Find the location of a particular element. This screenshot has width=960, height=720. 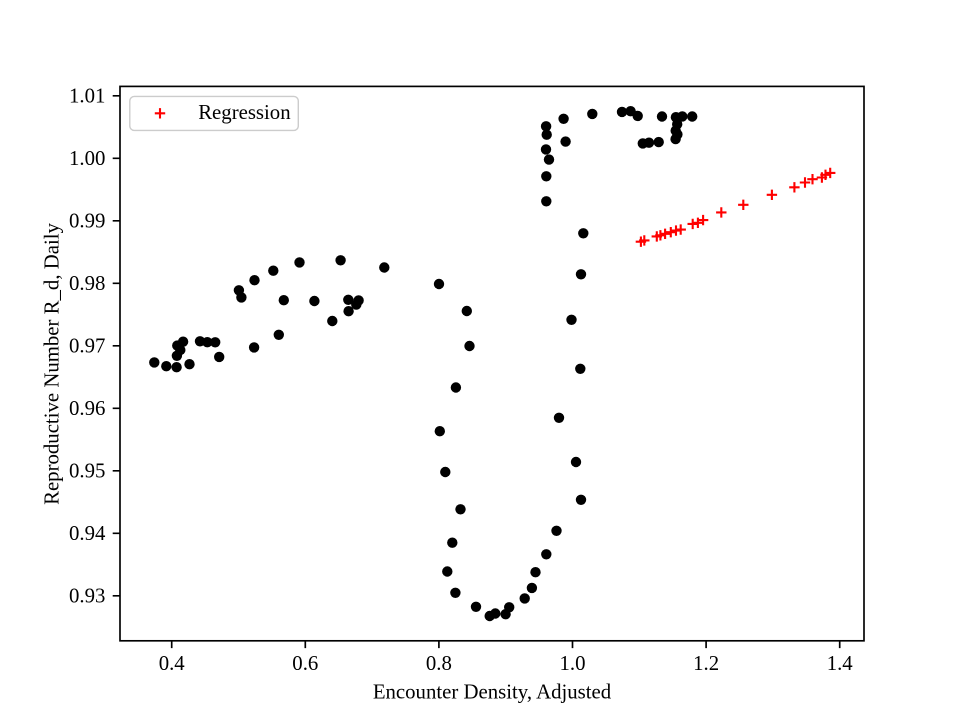

svg-text: 0.8 is located at coordinates (439, 663).